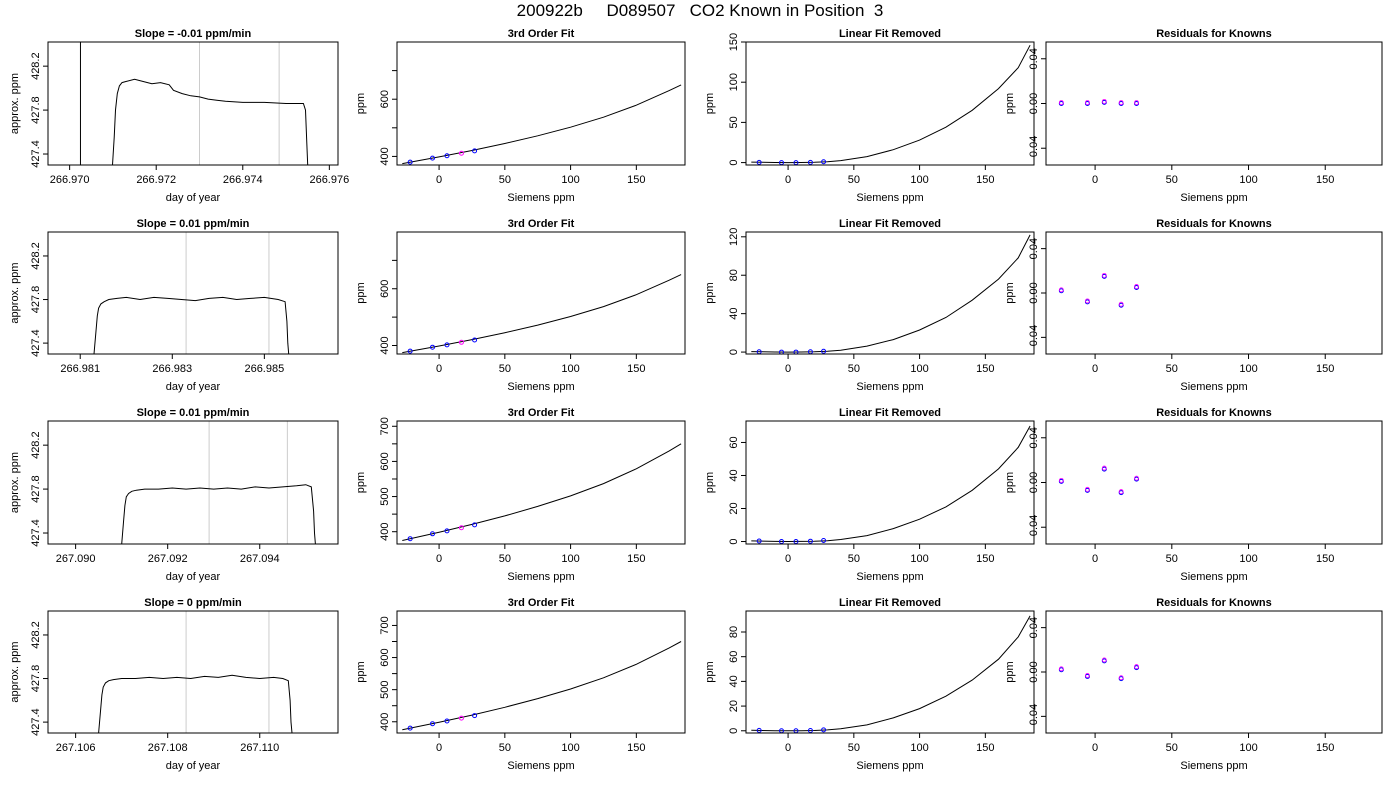  What do you see at coordinates (385, 532) in the screenshot?
I see `p3-2-ytick-label-1: 400` at bounding box center [385, 532].